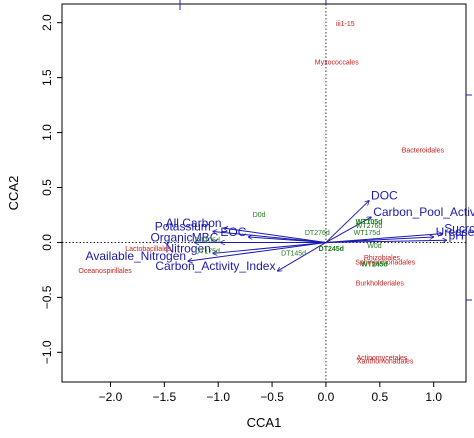 Image resolution: width=474 pixels, height=438 pixels. I want to click on taxon-label: Sphingomonadales, so click(385, 262).